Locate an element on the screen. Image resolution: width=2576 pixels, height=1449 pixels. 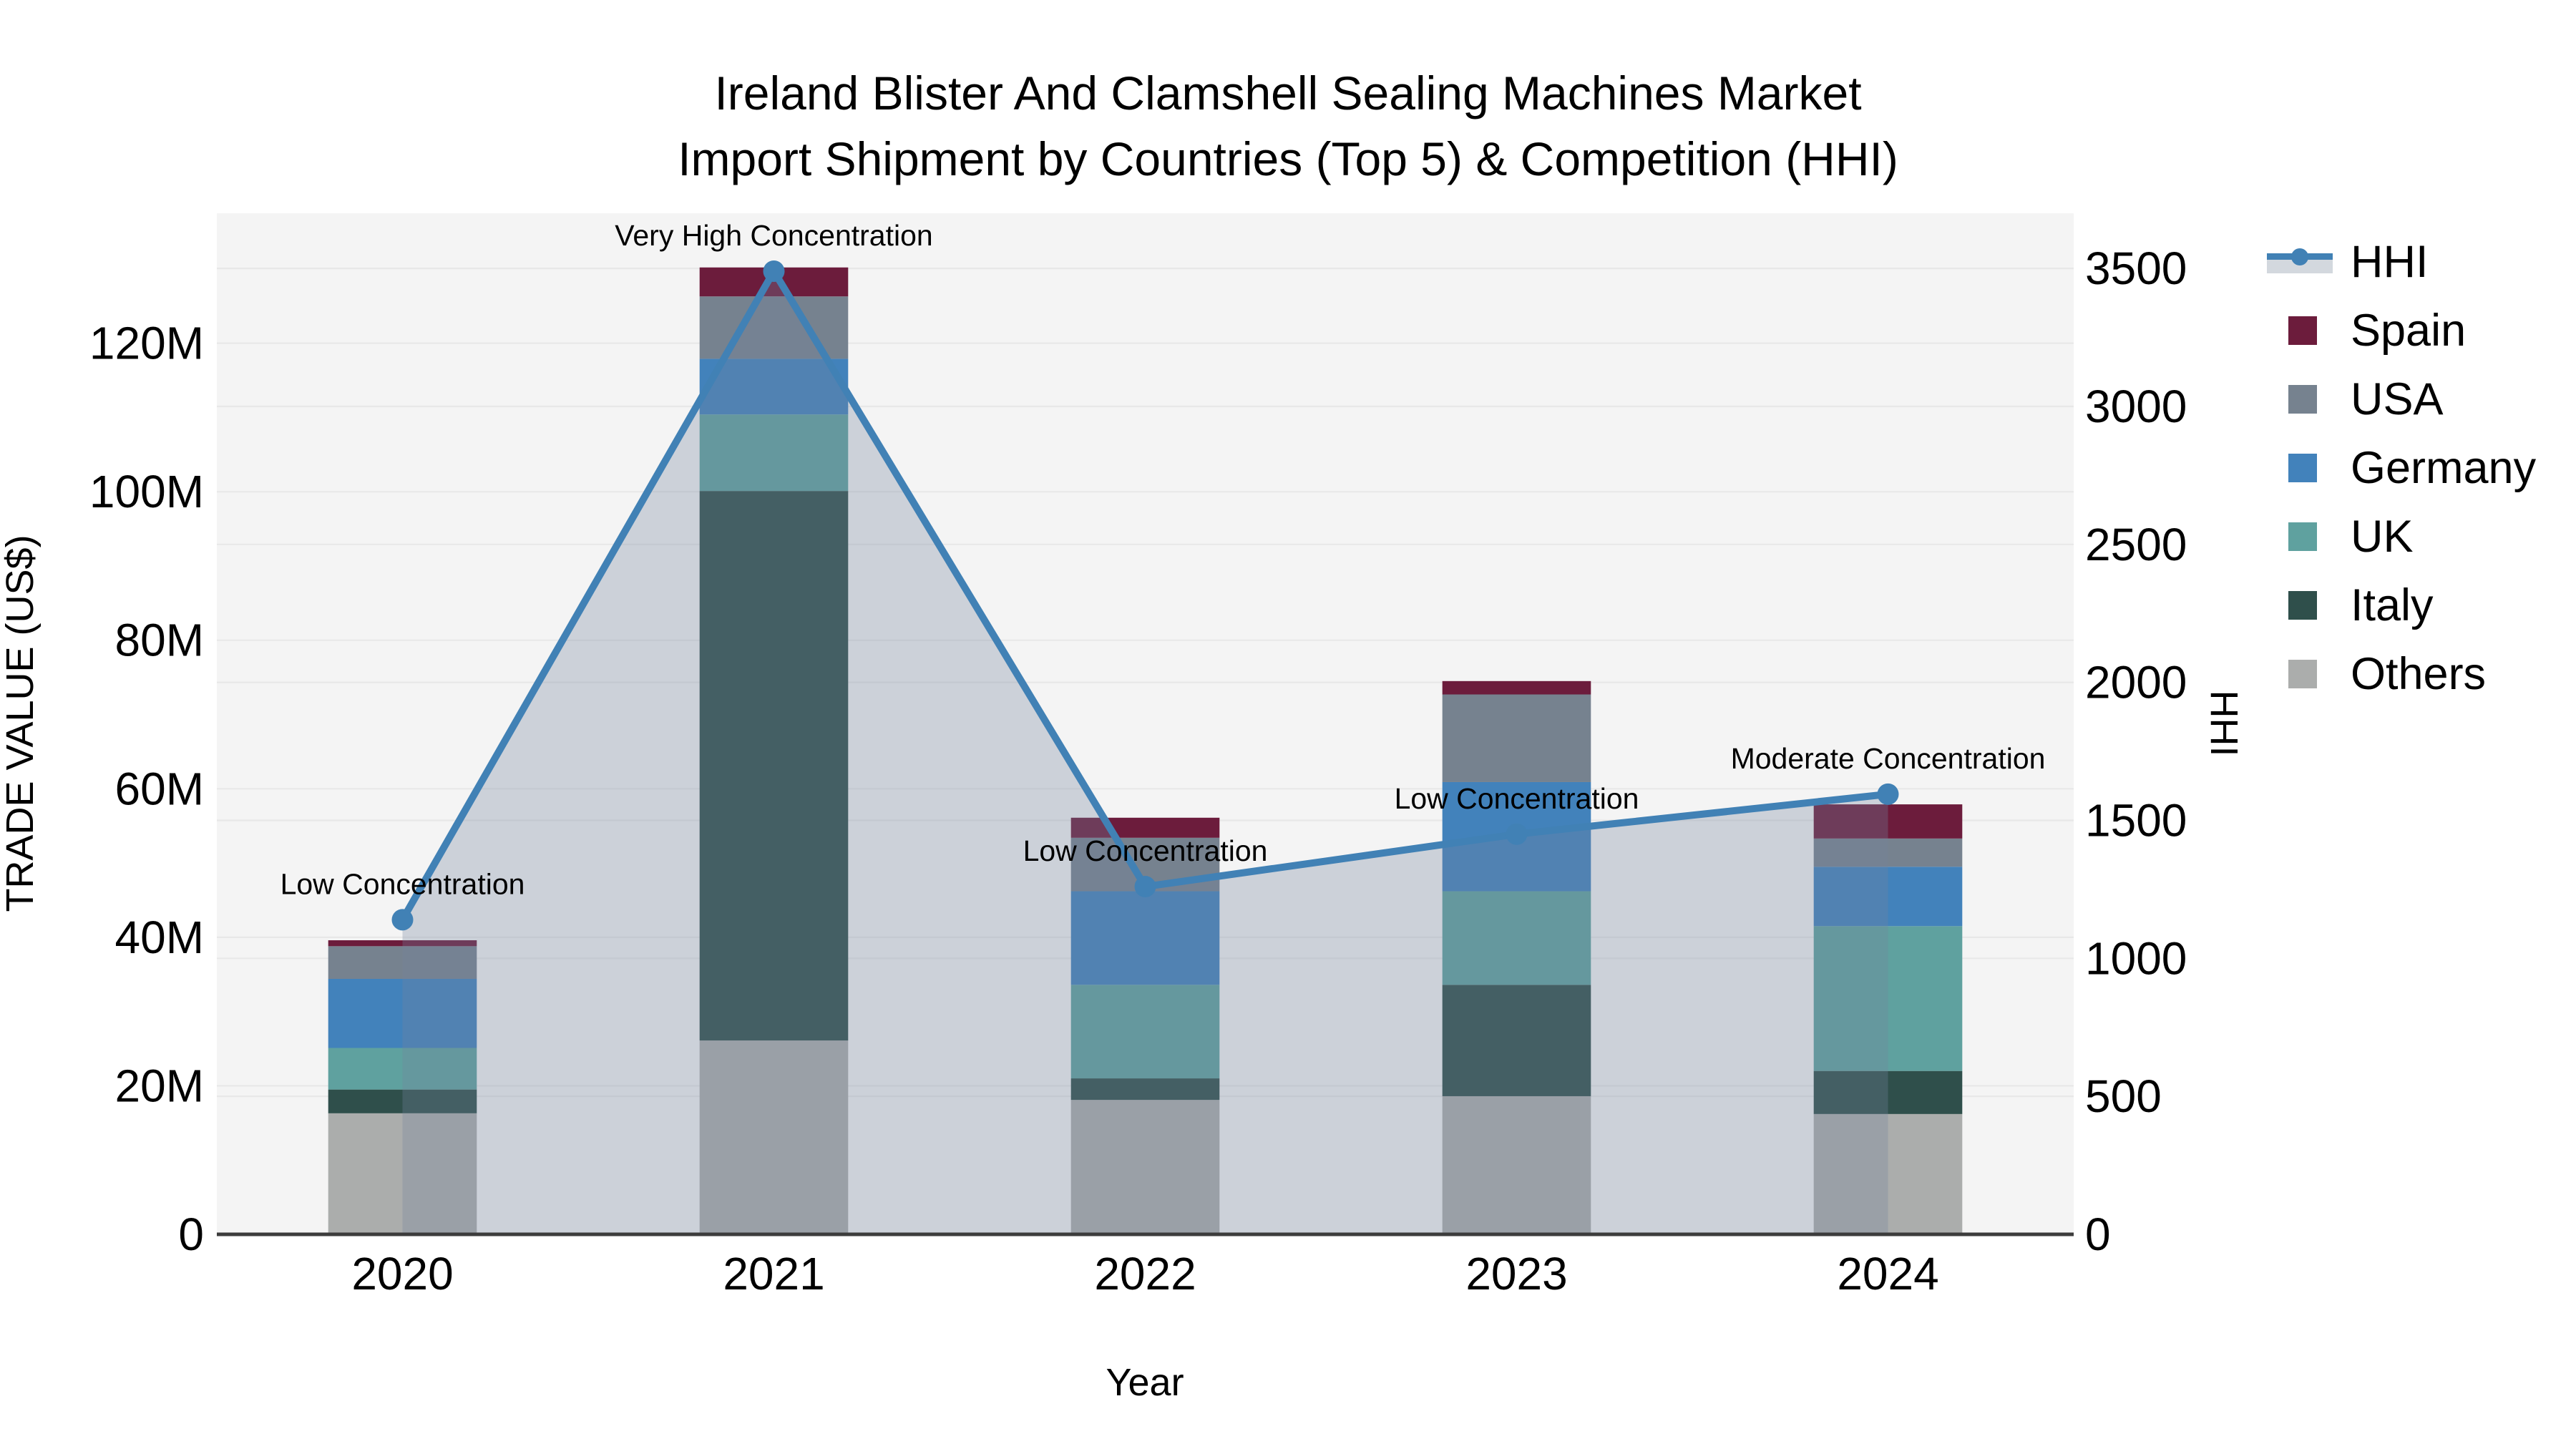
bar-segment-2024-usa is located at coordinates (1888, 852).